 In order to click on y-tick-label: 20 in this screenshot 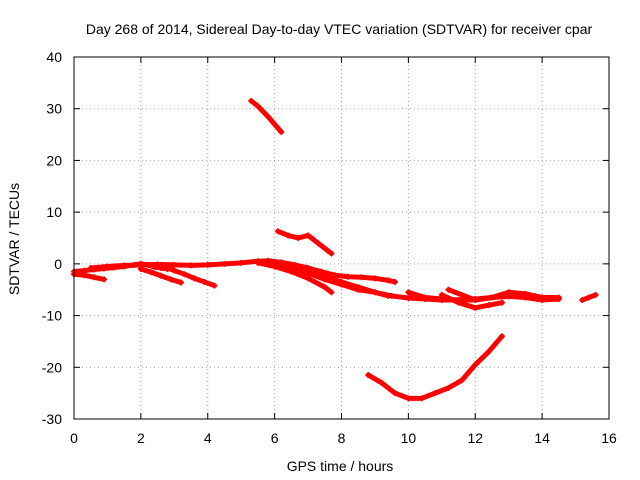, I will do `click(54, 160)`.